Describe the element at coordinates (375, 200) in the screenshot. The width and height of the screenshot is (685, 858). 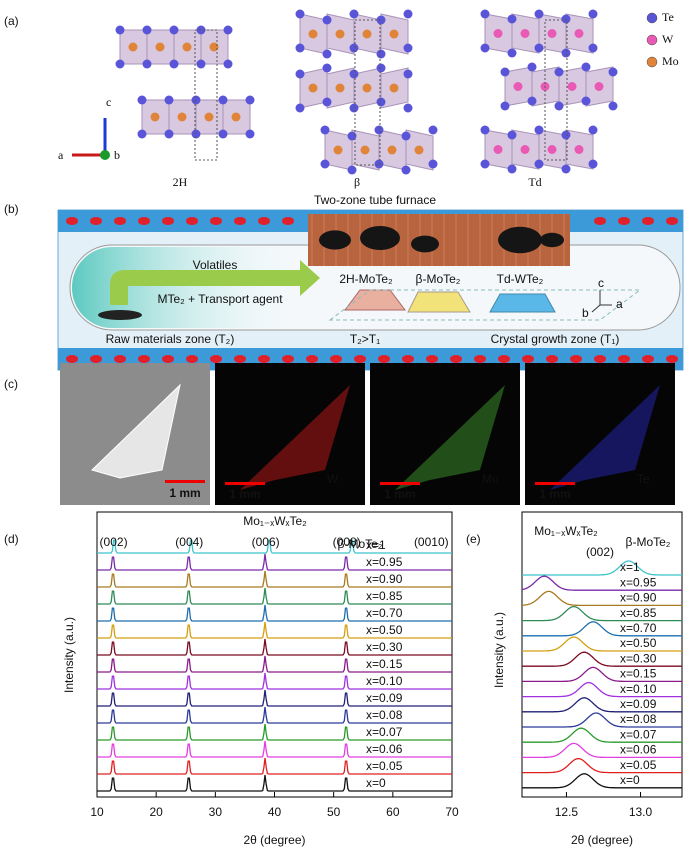
I see `furnace-title: Two-zone tube furnace` at that location.